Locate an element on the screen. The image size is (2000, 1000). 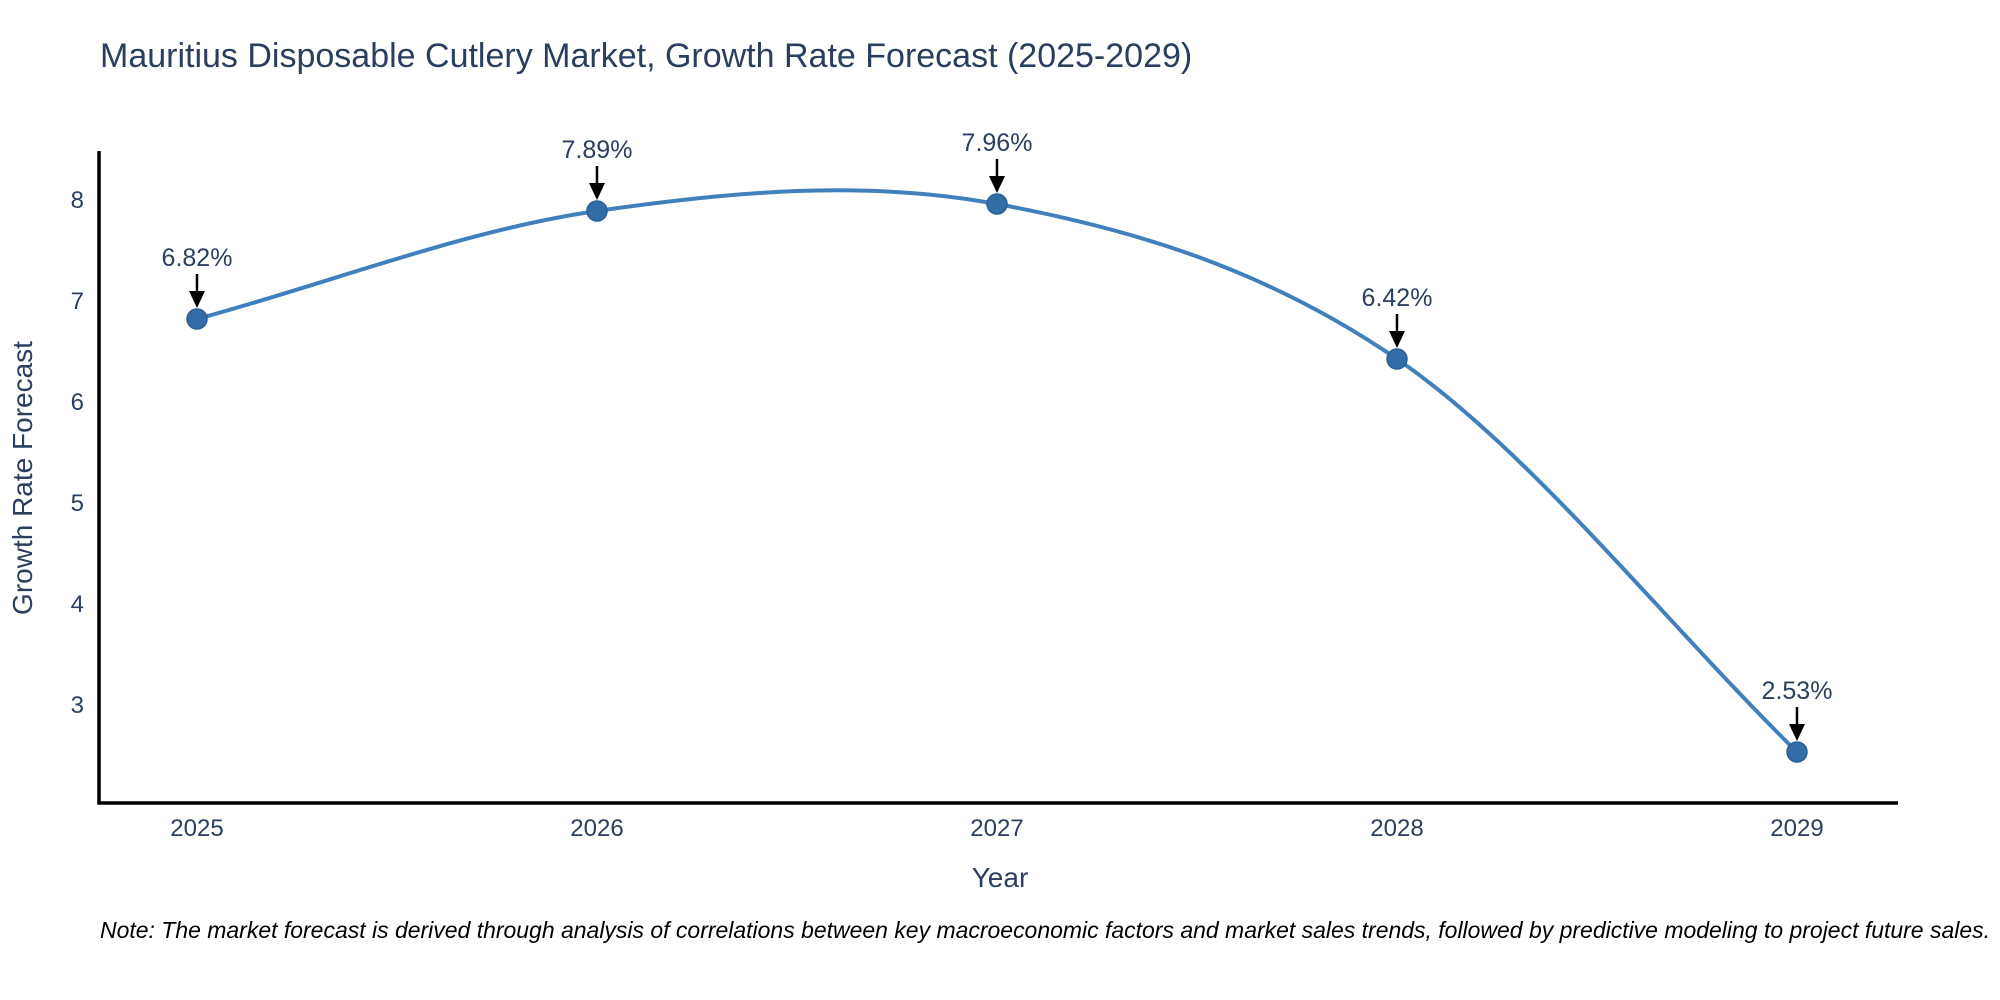
y-tick-label-8: 8 is located at coordinates (77, 200).